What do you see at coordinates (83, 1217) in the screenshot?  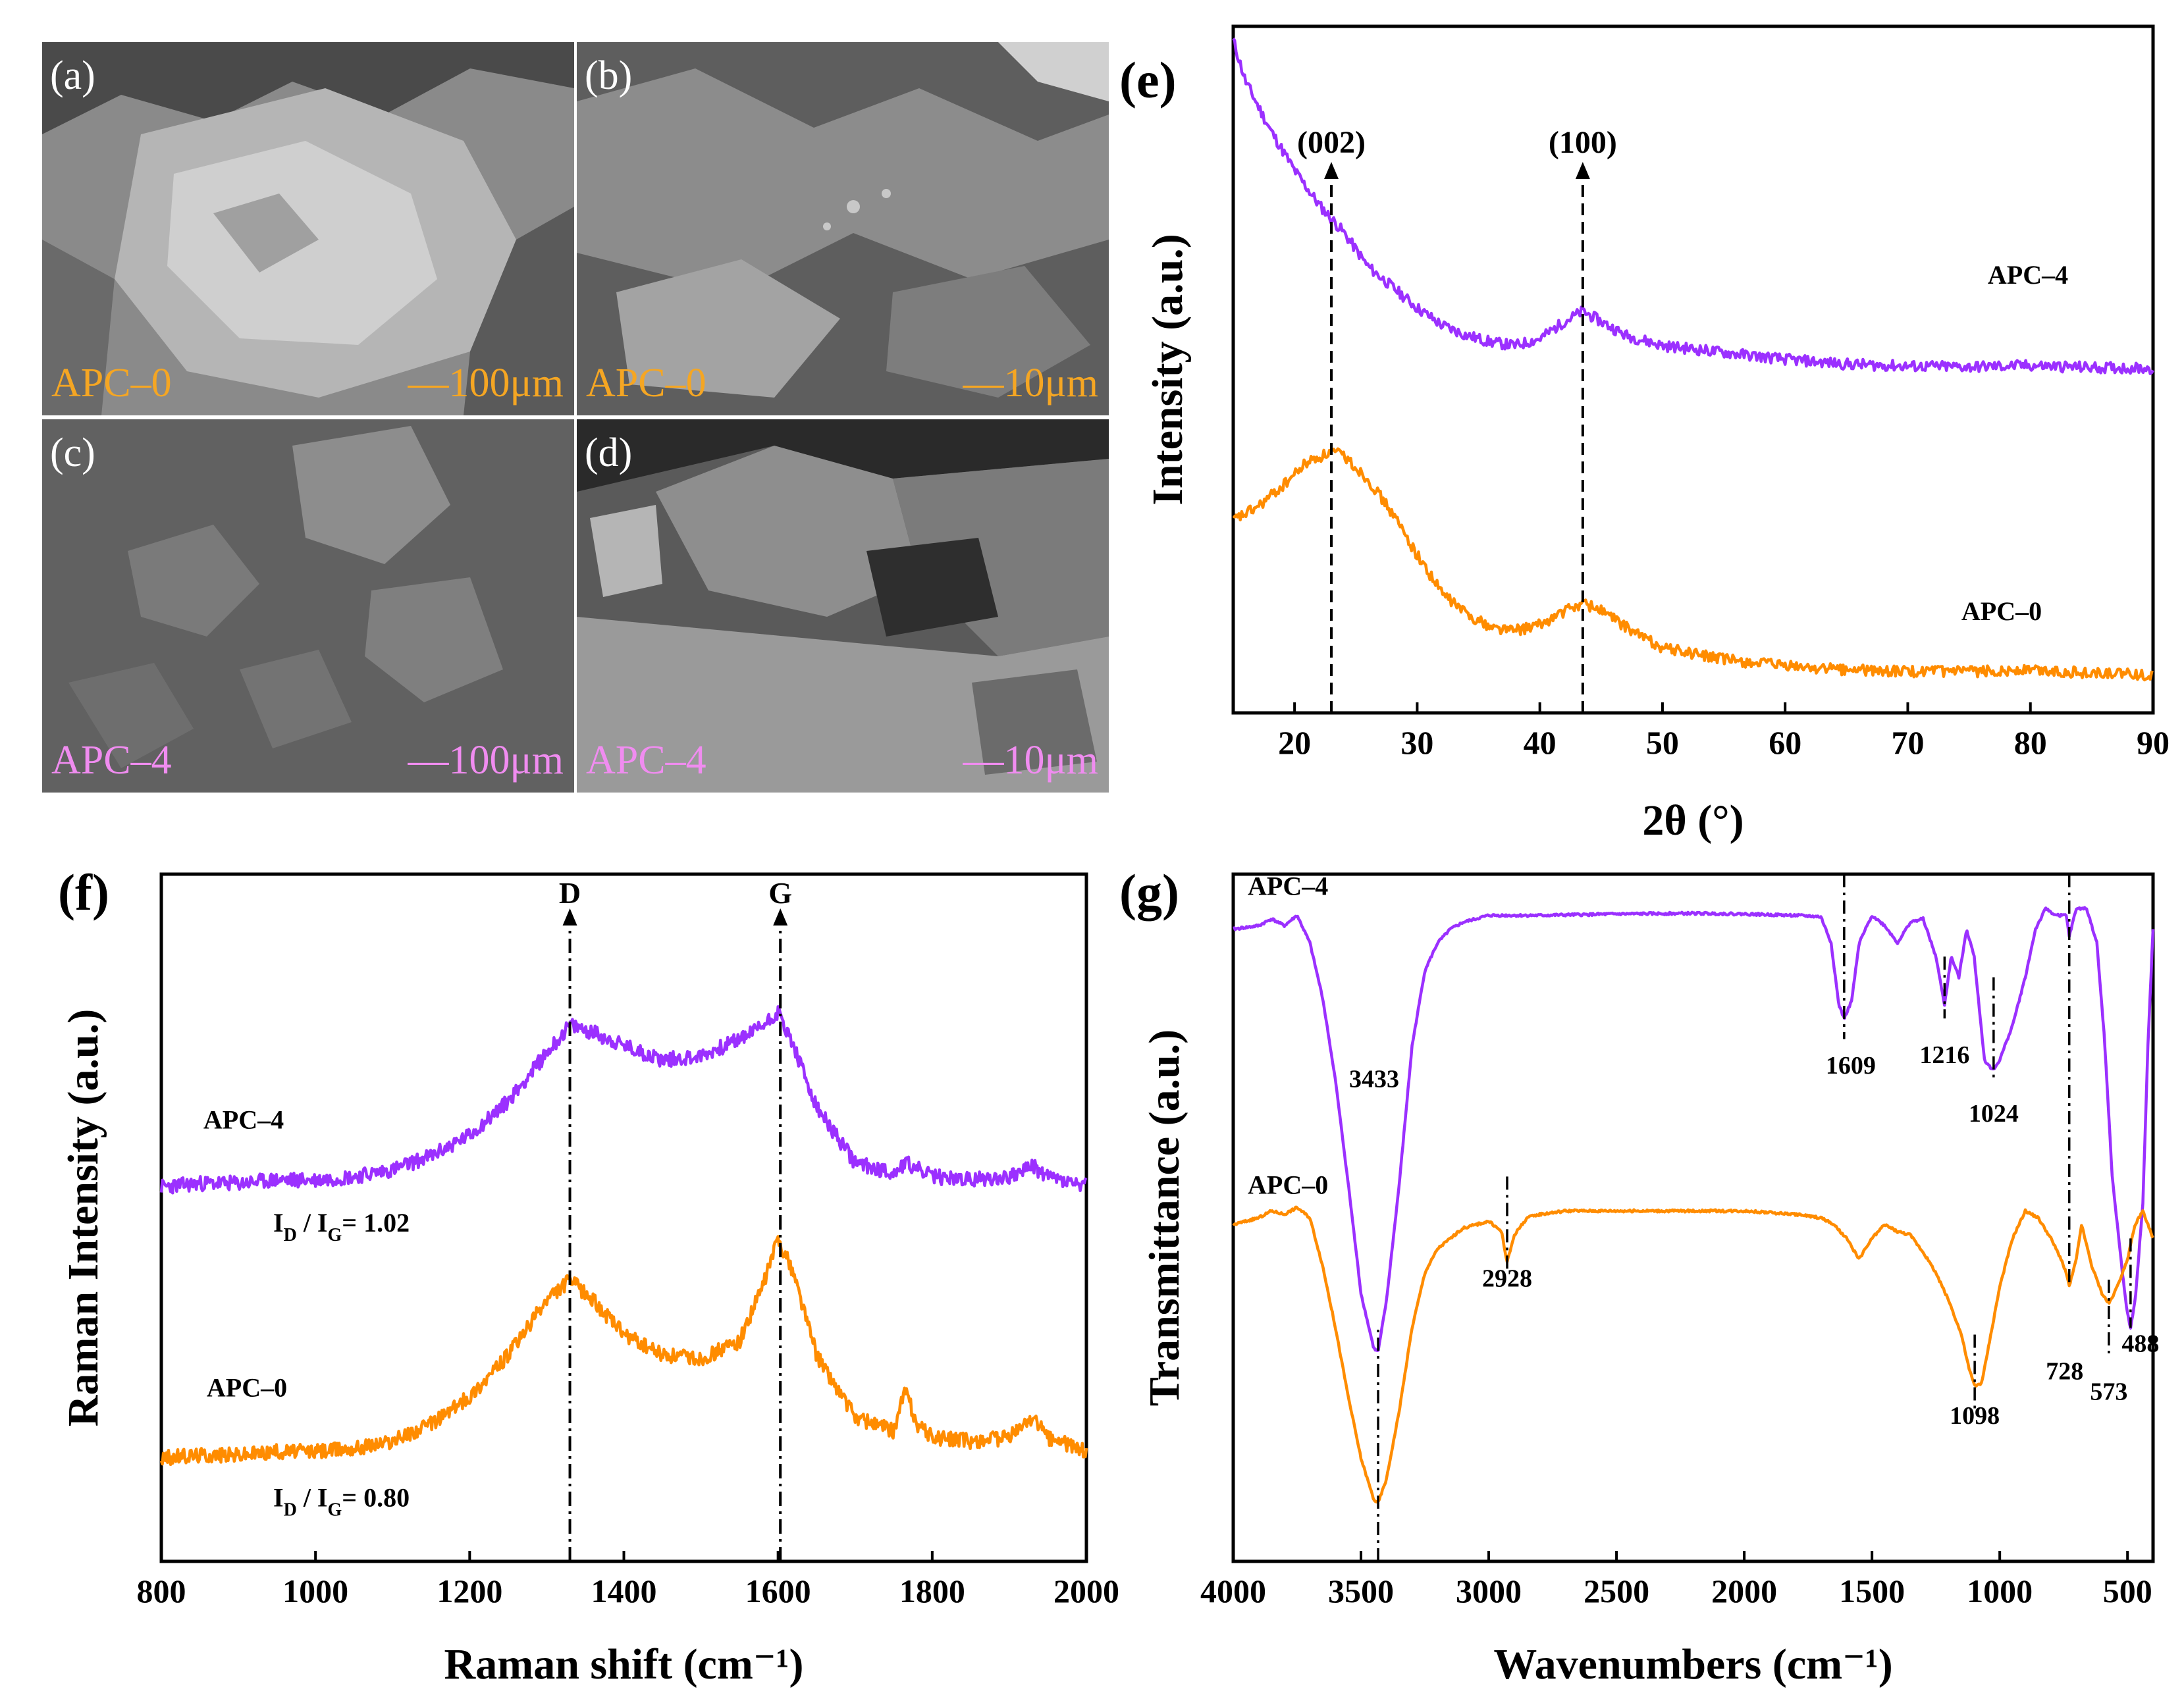 I see `y-axis-label: Raman Intensity (a.u.)` at bounding box center [83, 1217].